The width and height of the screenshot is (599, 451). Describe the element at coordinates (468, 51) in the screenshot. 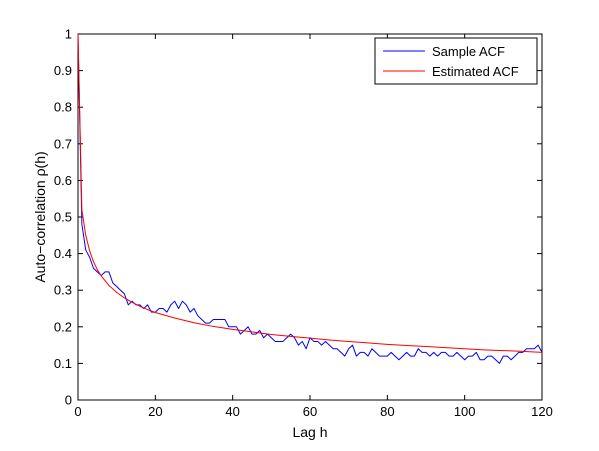

I see `legend-label-sample: Sample ACF` at that location.